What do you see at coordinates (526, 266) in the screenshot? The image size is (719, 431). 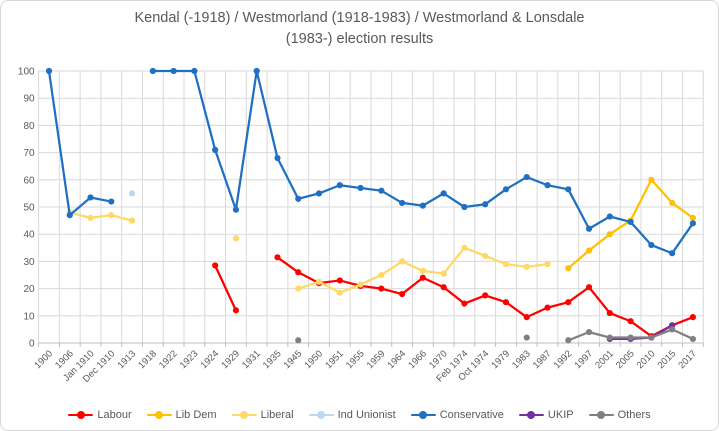 I see `data-point-liberal-1983` at bounding box center [526, 266].